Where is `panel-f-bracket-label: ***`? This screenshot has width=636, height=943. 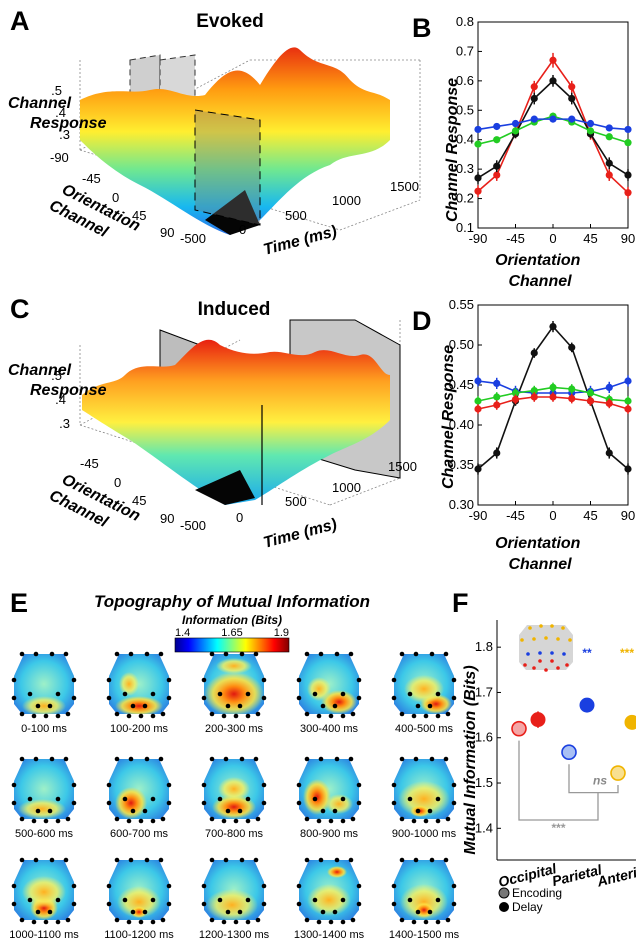 panel-f-bracket-label: *** is located at coordinates (558, 828).